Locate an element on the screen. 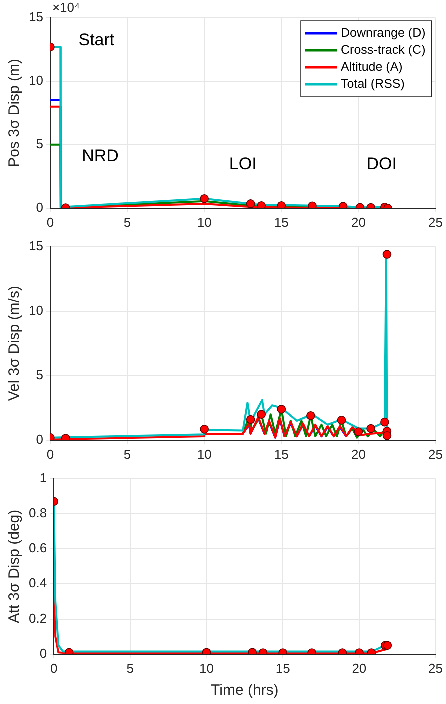  y-tick-label: 1 is located at coordinates (44, 478).